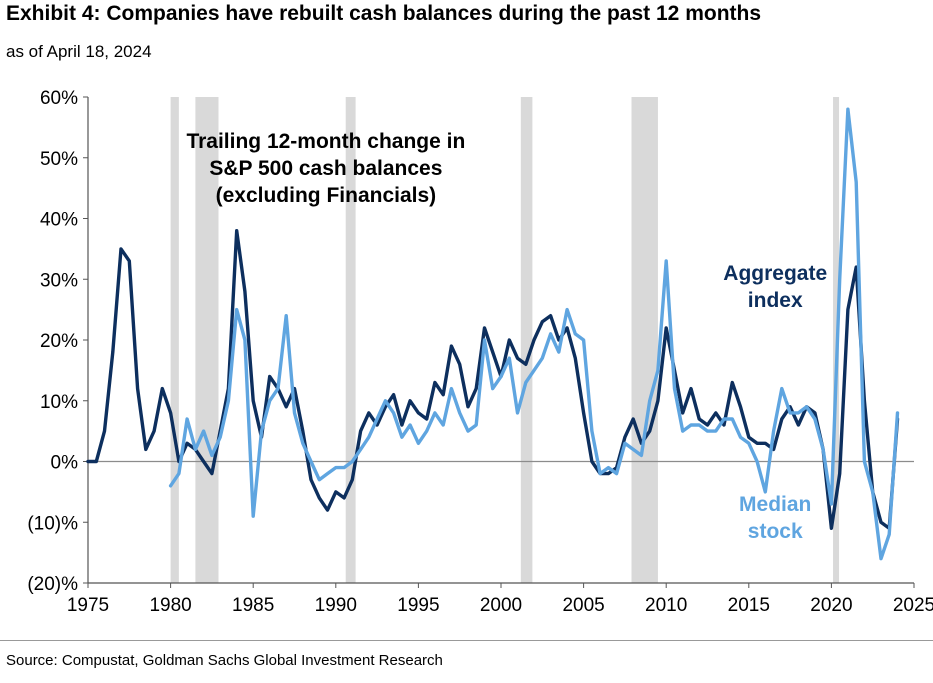 Image resolution: width=933 pixels, height=683 pixels. I want to click on x-tick-label: 2025, so click(913, 605).